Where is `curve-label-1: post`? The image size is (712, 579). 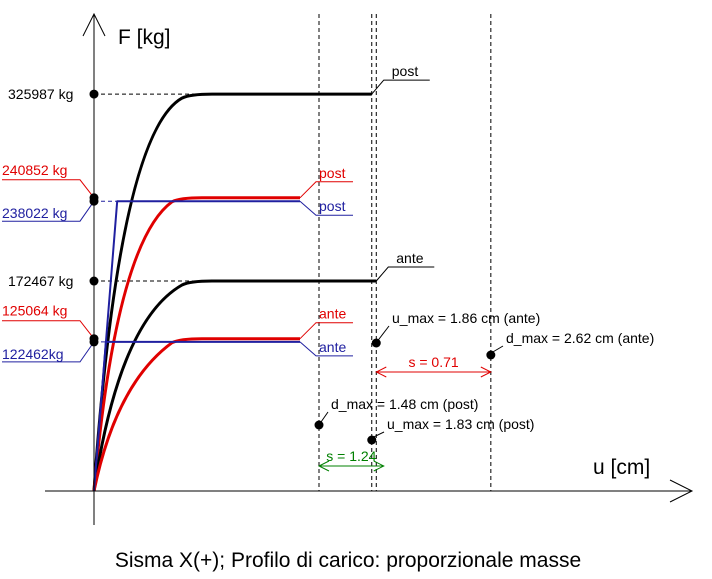
curve-label-1: post is located at coordinates (332, 173).